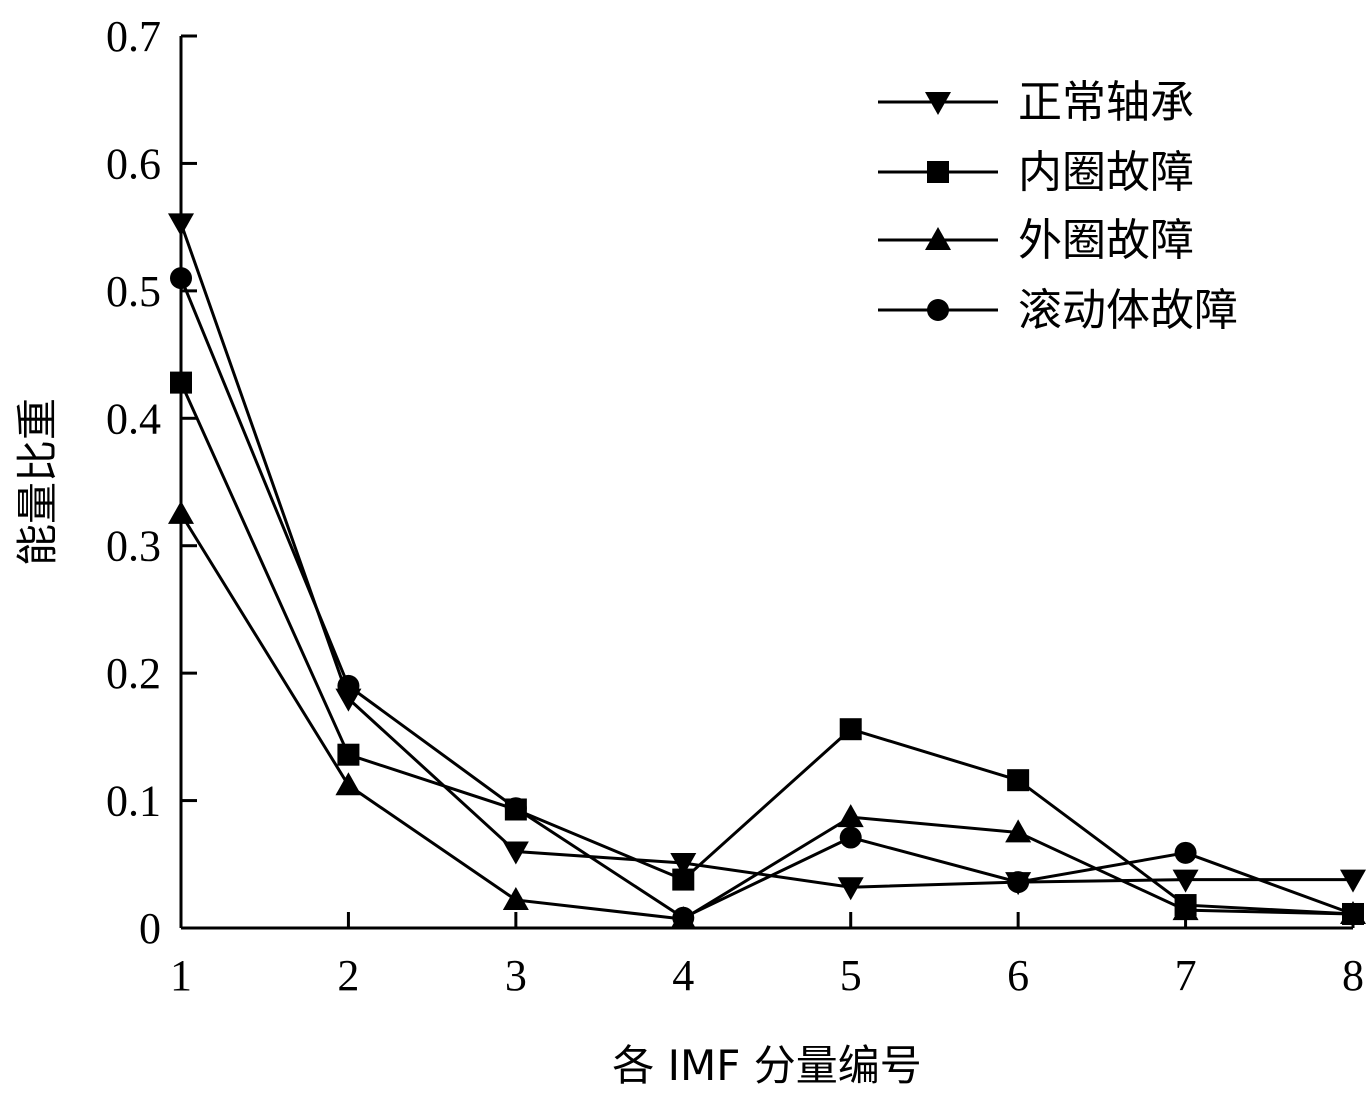 This screenshot has height=1100, width=1371. Describe the element at coordinates (767, 956) in the screenshot. I see `x-ticks: 1 2 3 4 5 6 7 8` at that location.